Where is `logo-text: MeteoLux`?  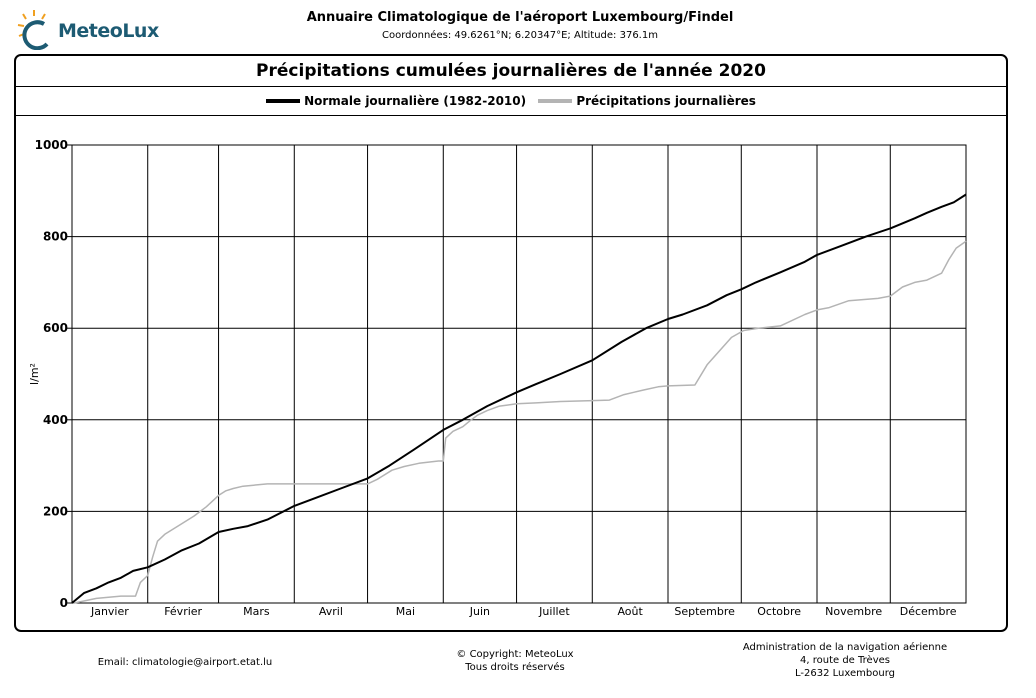 logo-text: MeteoLux is located at coordinates (108, 31).